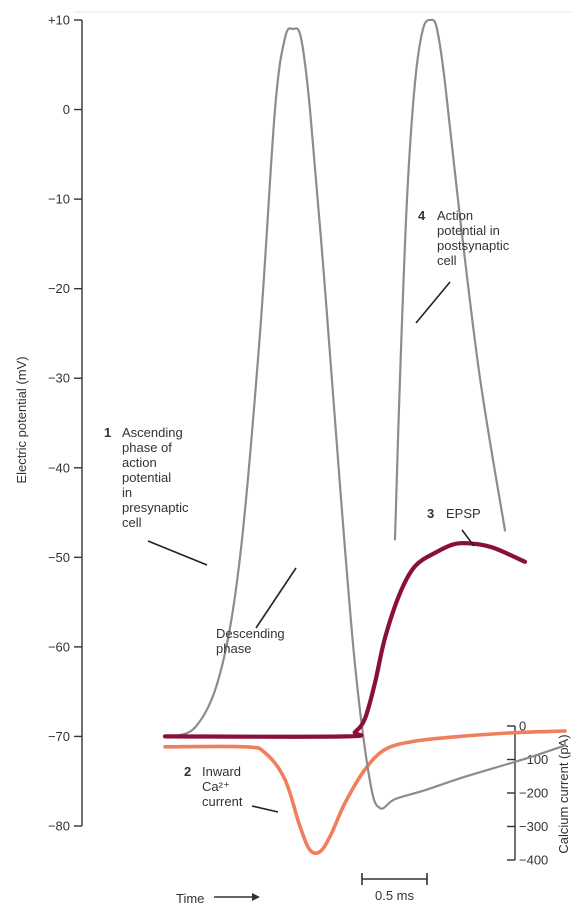 The width and height of the screenshot is (571, 907). I want to click on annotation-text-calcium: Ca²⁺, so click(216, 786).